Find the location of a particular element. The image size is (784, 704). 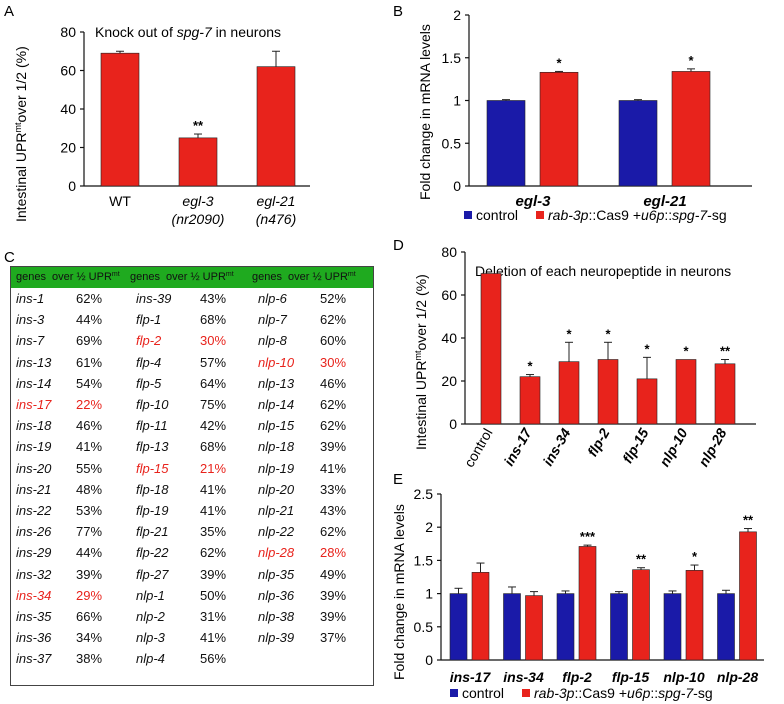

chart-b-ytick-label: 1.5 is located at coordinates (452, 58).